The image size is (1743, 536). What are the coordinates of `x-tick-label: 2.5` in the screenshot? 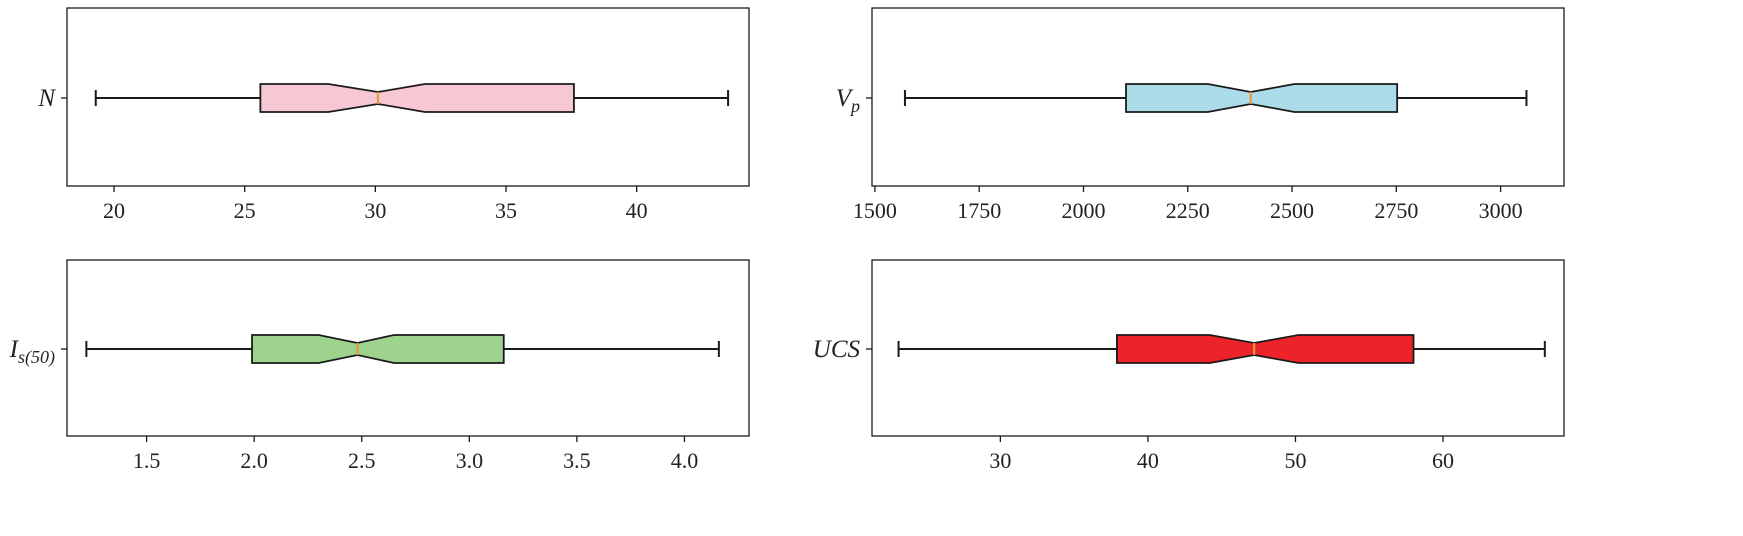 It's located at (362, 460).